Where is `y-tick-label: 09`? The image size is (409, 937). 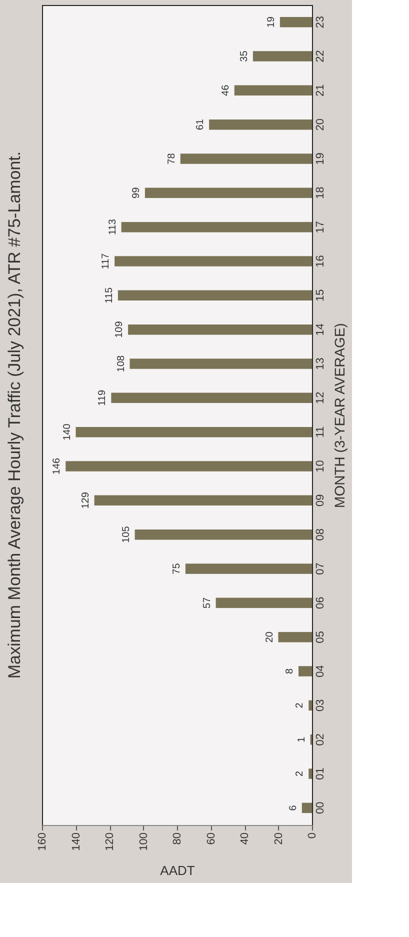 y-tick-label: 09 is located at coordinates (320, 500).